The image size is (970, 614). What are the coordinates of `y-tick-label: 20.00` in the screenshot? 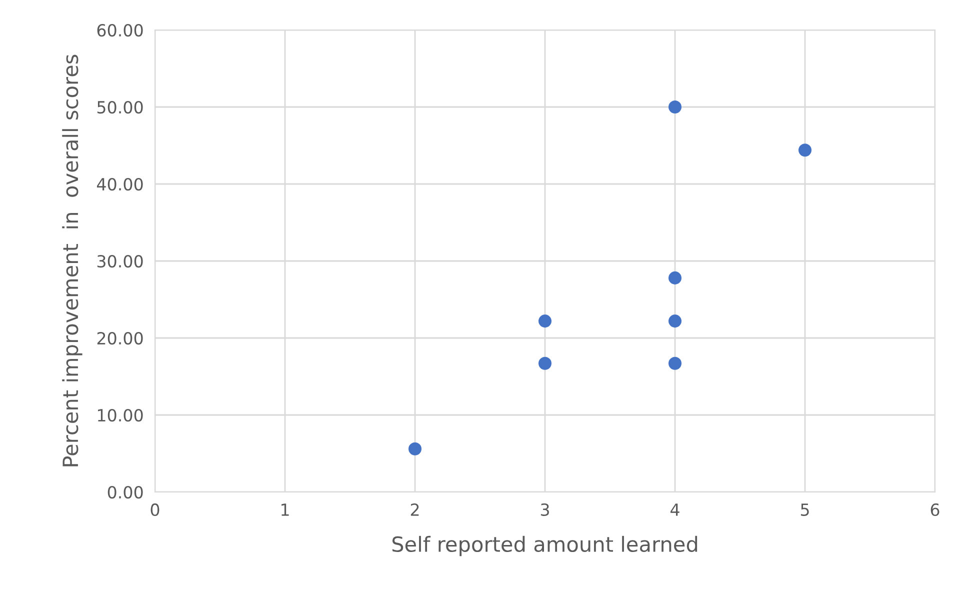 It's located at (120, 338).